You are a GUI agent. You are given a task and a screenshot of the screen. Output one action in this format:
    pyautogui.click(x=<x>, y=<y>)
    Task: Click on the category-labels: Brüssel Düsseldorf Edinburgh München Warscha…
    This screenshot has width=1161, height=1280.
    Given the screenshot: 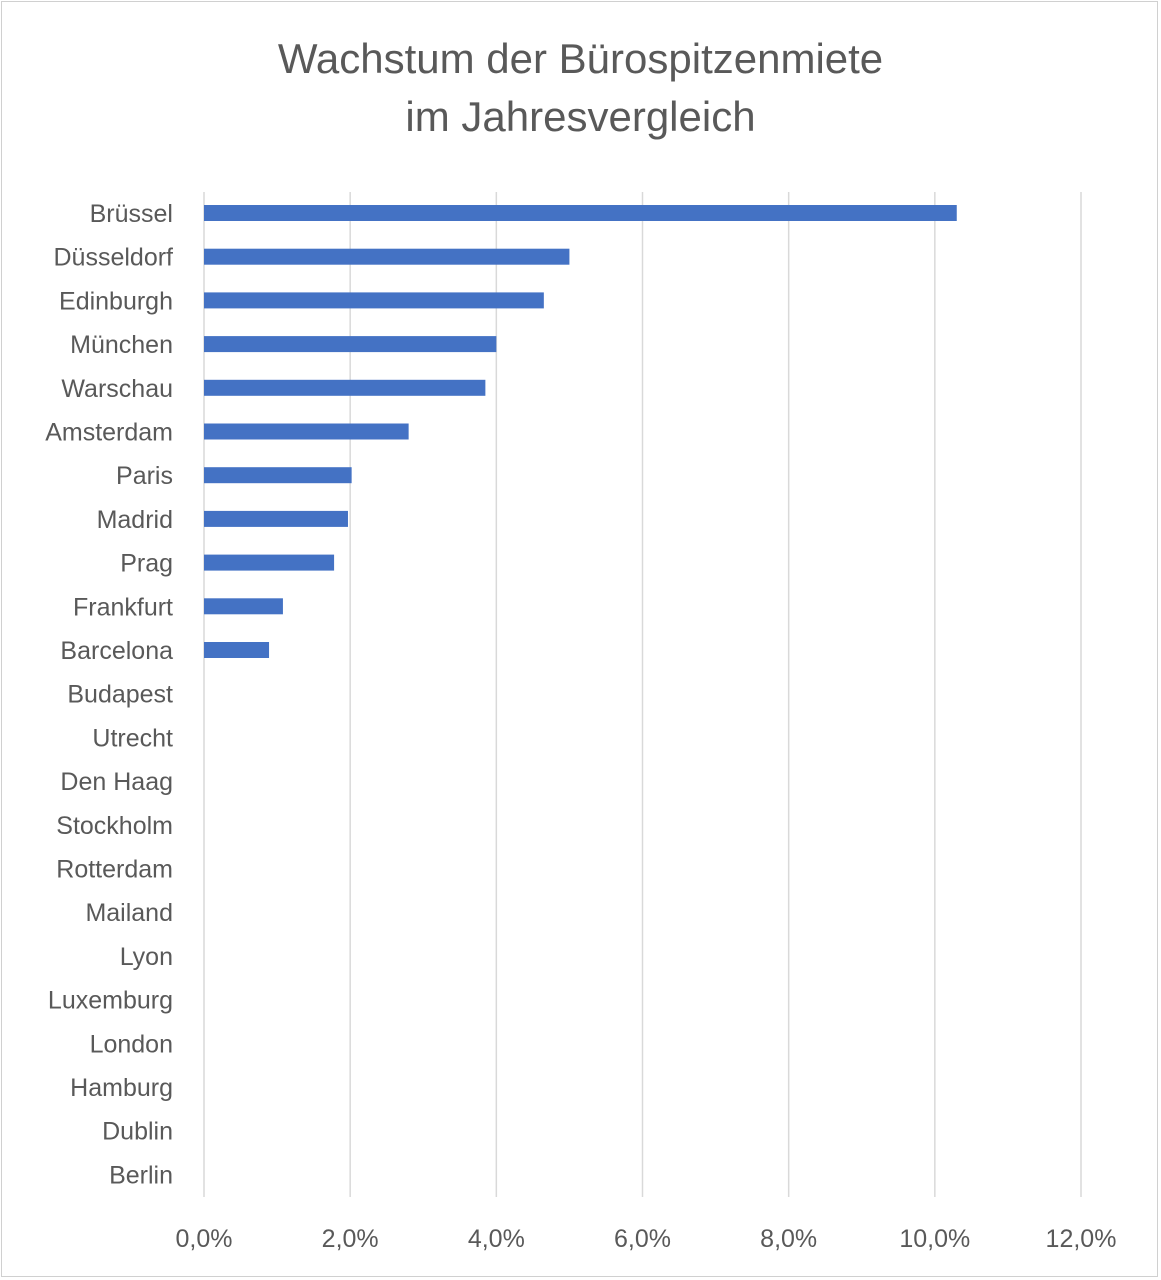 What is the action you would take?
    pyautogui.click(x=109, y=694)
    